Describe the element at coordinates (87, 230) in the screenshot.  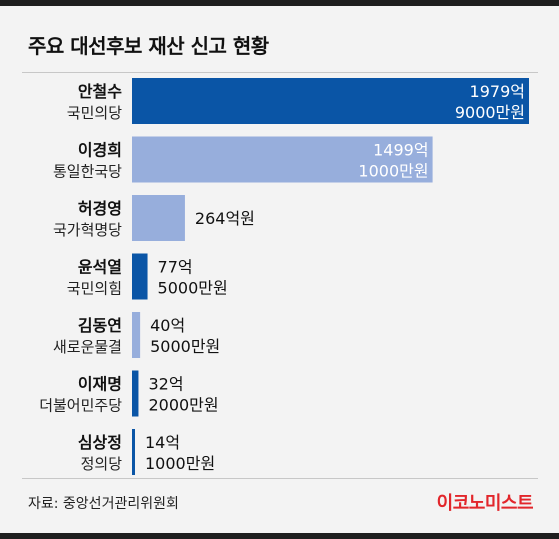
I see `party-label: 국가혁명당` at that location.